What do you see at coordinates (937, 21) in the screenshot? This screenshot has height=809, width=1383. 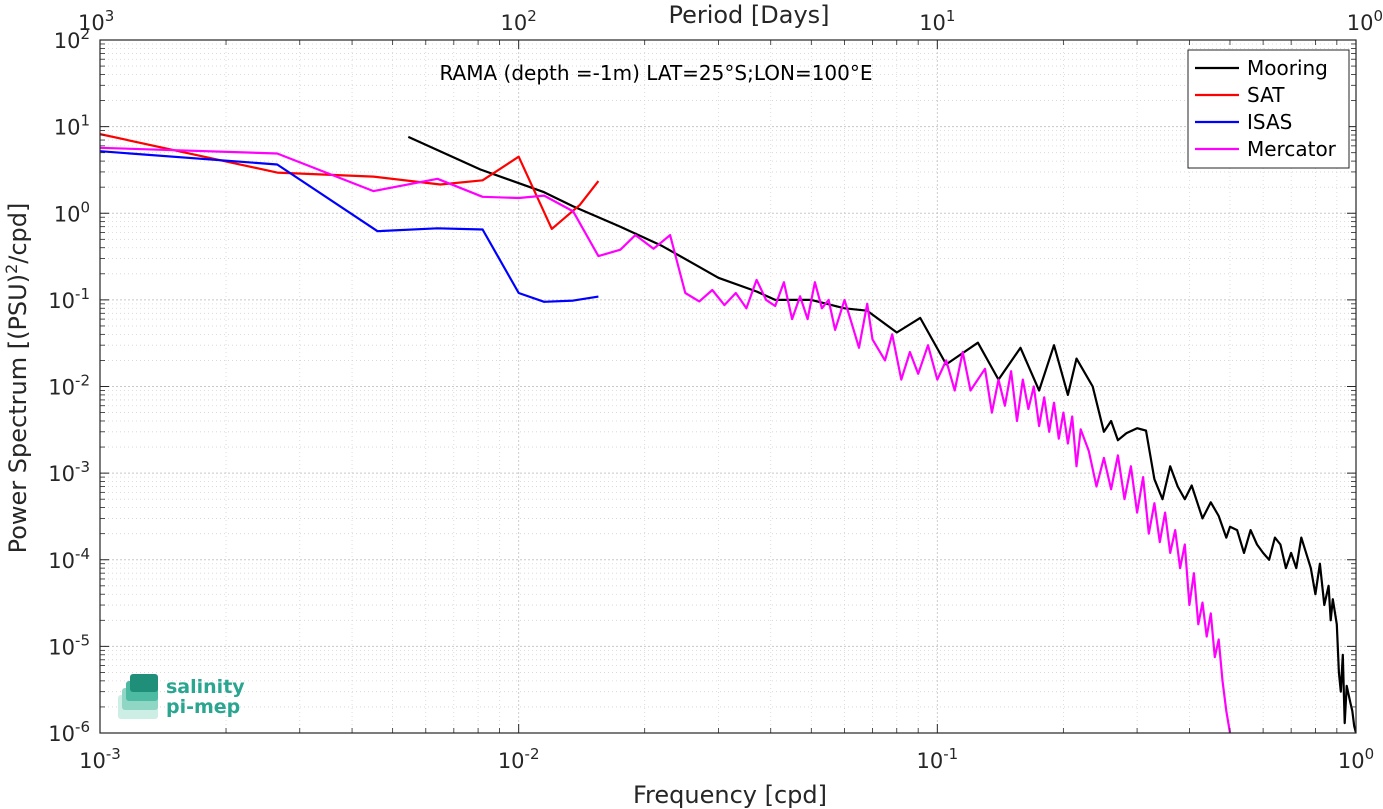 I see `x2-tick-label: 10¹` at bounding box center [937, 21].